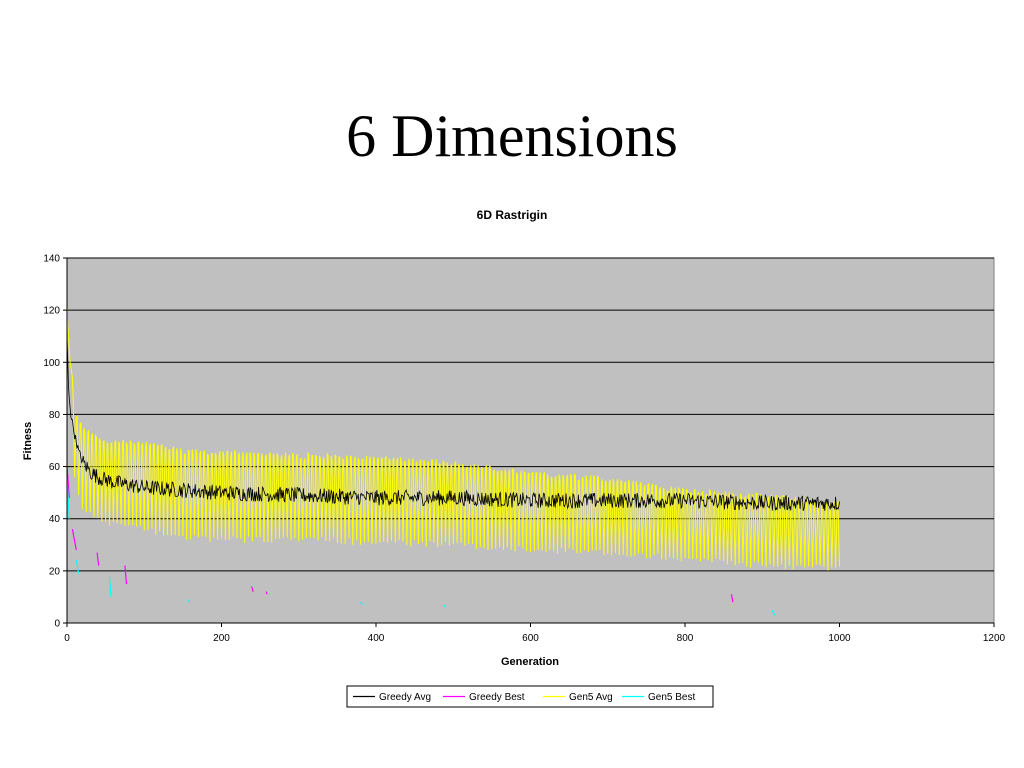  Describe the element at coordinates (221, 638) in the screenshot. I see `x-tick-label: 200` at that location.